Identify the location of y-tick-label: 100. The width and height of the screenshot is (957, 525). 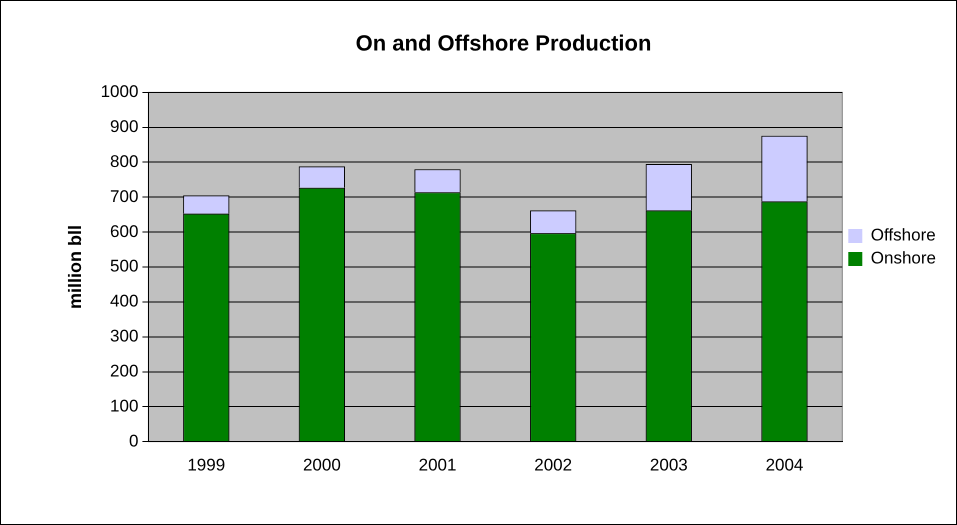
(124, 406).